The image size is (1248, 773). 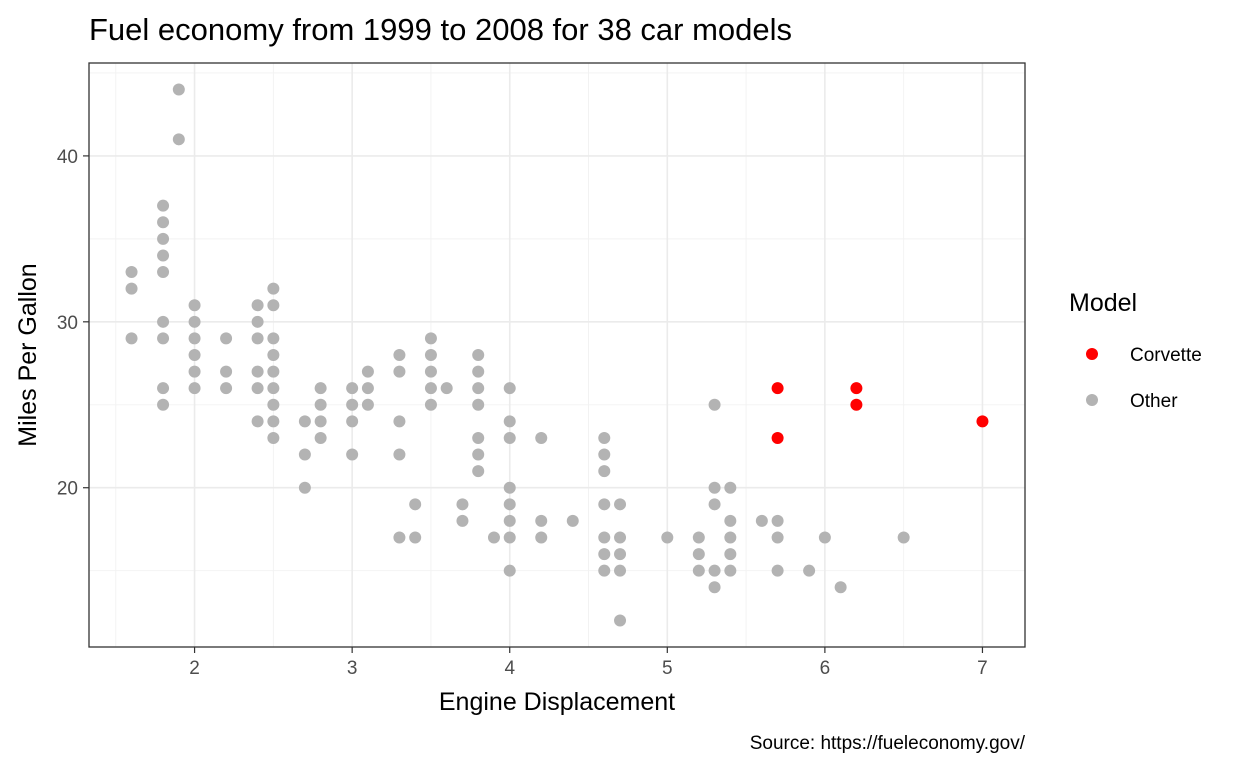 What do you see at coordinates (588, 663) in the screenshot?
I see `x-axis-ticks: 2 3 4 5 6 7` at bounding box center [588, 663].